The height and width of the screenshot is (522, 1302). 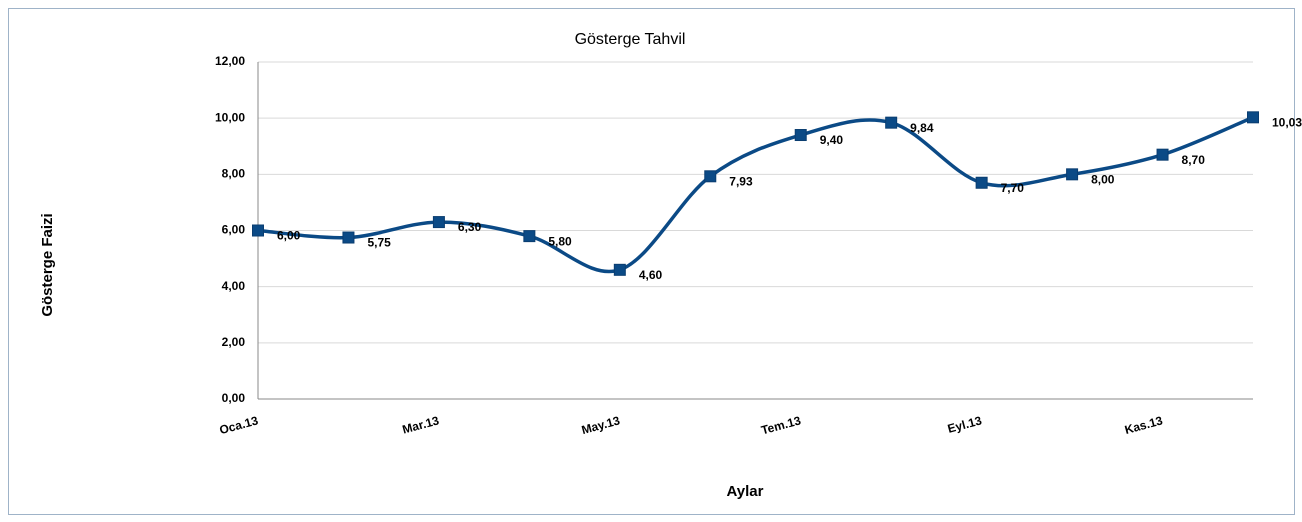 I want to click on data-label: 7,93, so click(x=741, y=181).